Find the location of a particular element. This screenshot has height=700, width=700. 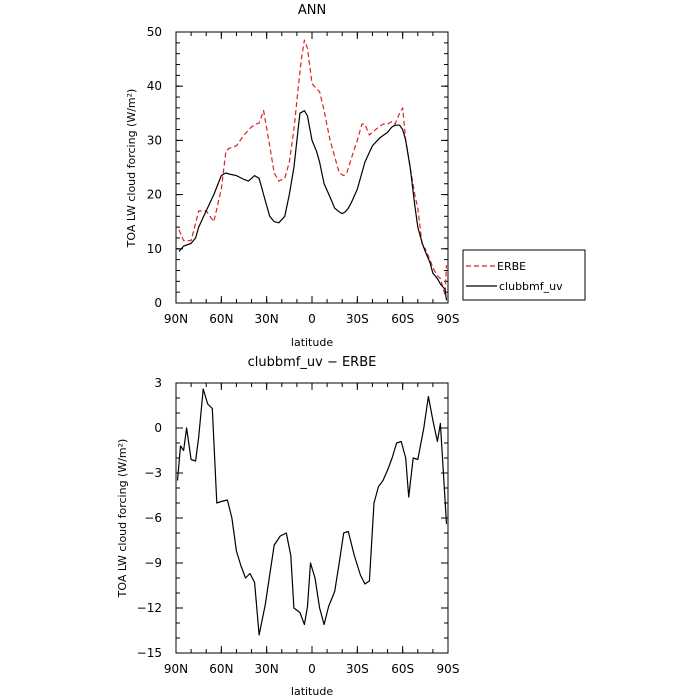

series-line-difference is located at coordinates (312, 512).